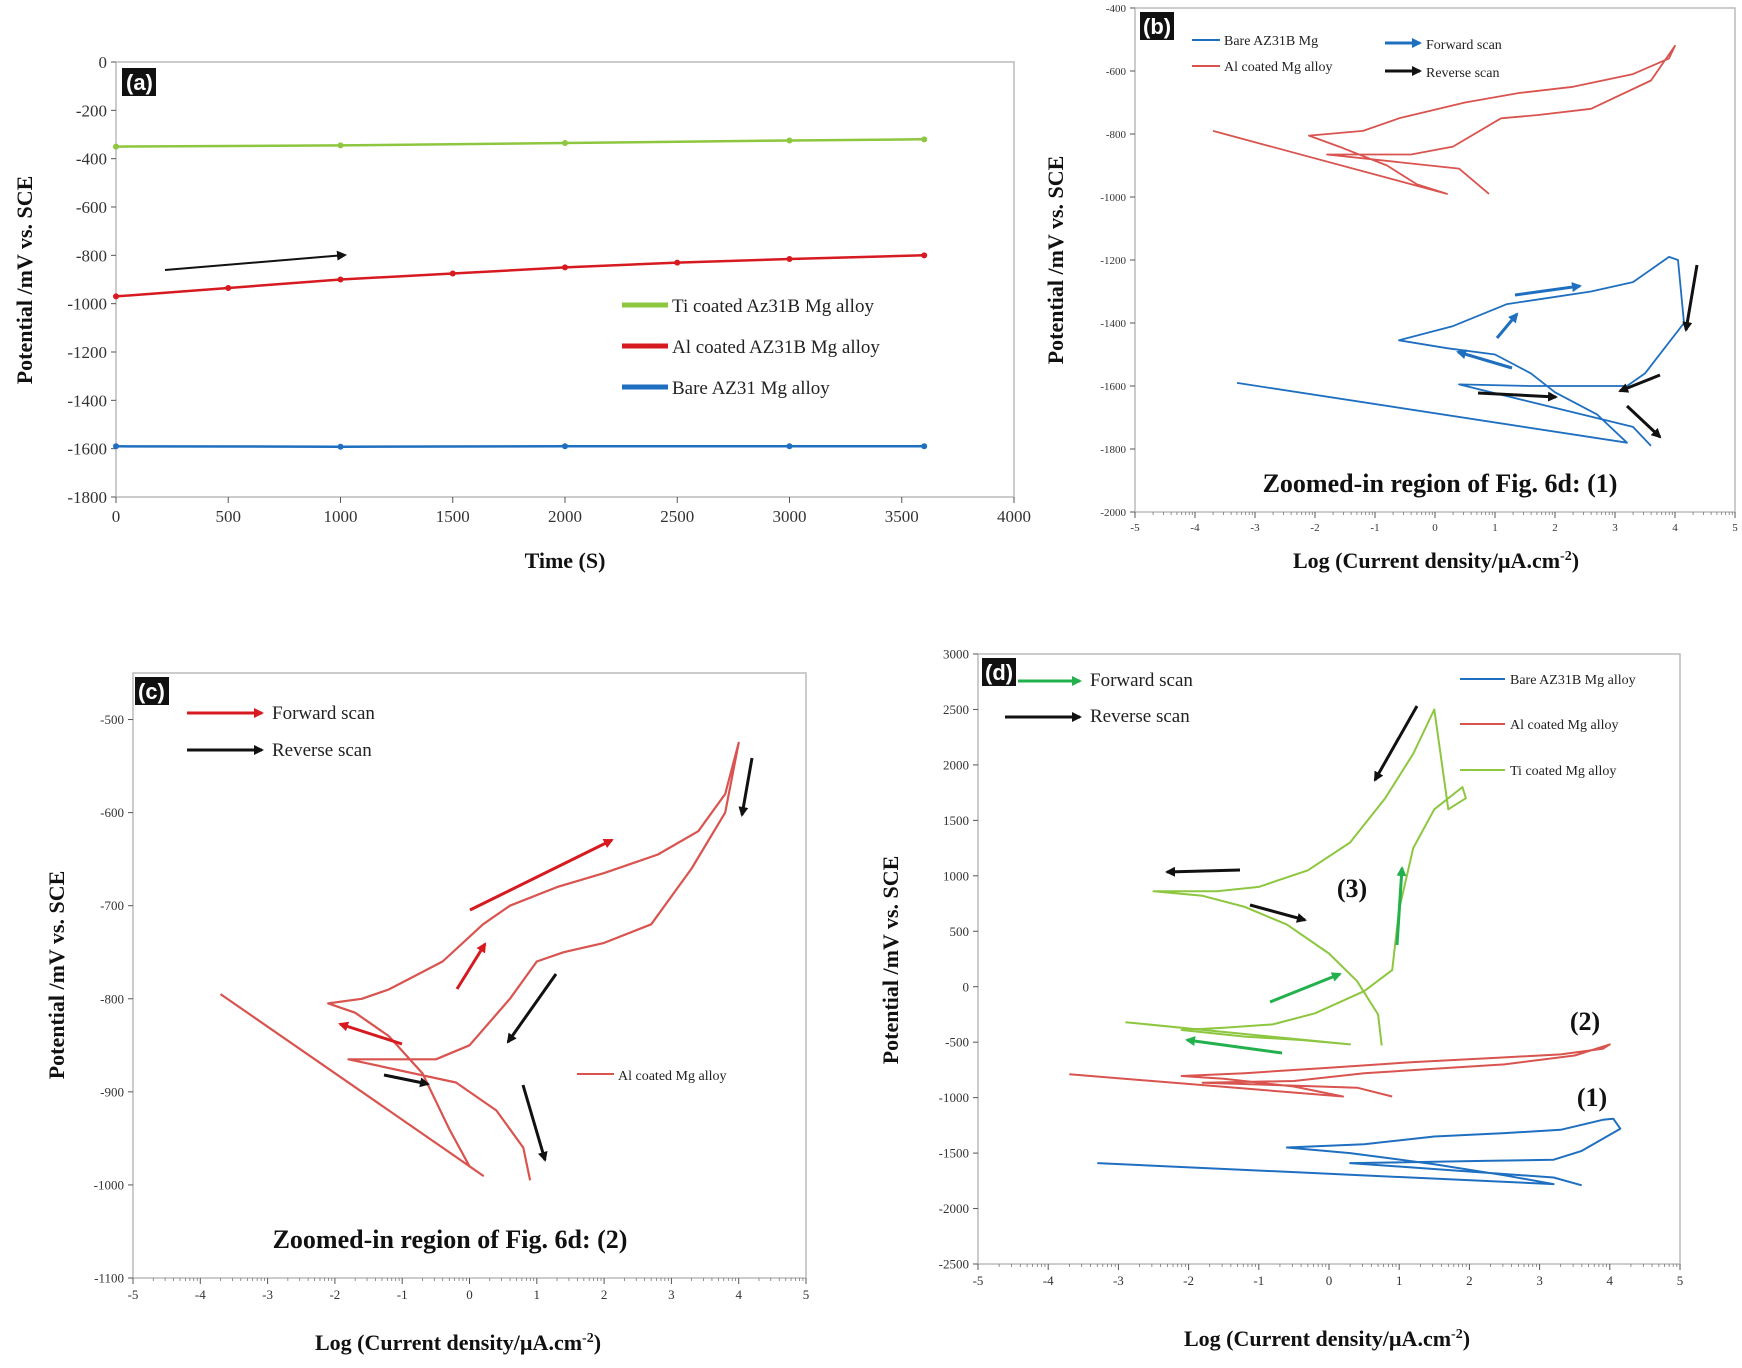 This screenshot has width=1742, height=1368. Describe the element at coordinates (954, 1153) in the screenshot. I see `y-tick-label: -1500` at that location.